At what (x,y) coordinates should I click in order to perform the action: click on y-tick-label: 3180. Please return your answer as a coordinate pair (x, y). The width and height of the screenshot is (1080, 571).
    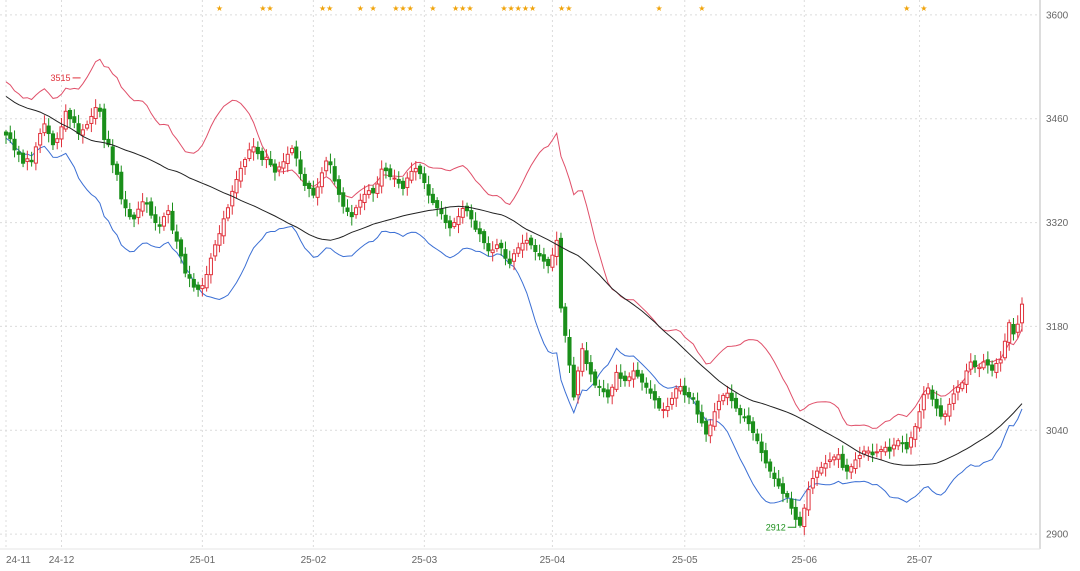
    Looking at the image, I should click on (1057, 327).